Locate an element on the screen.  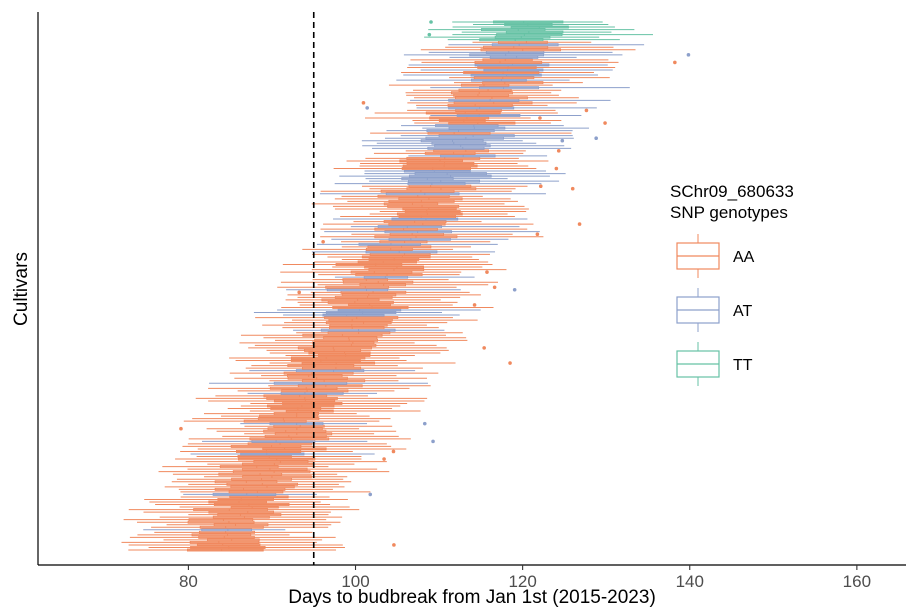
cultivar-box-tt is located at coordinates (531, 30).